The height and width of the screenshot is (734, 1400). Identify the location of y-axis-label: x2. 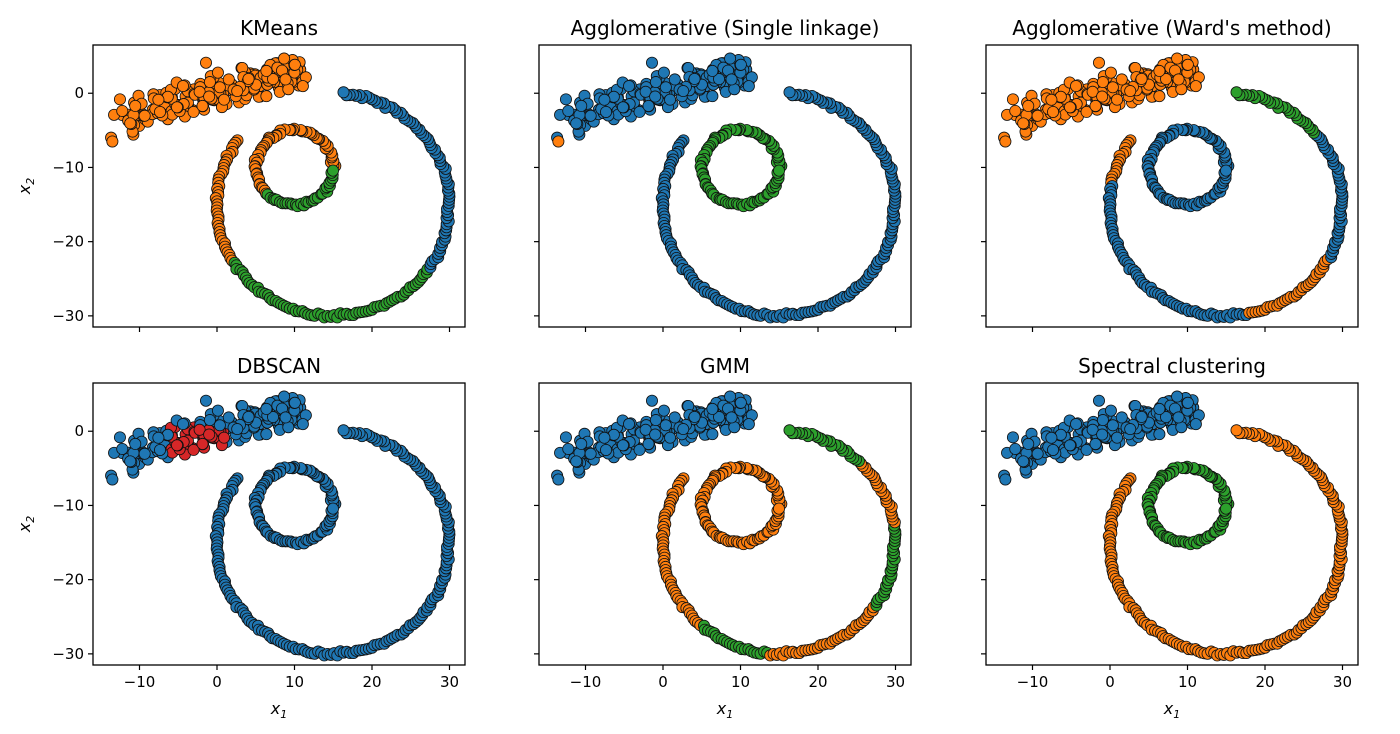
(26, 186).